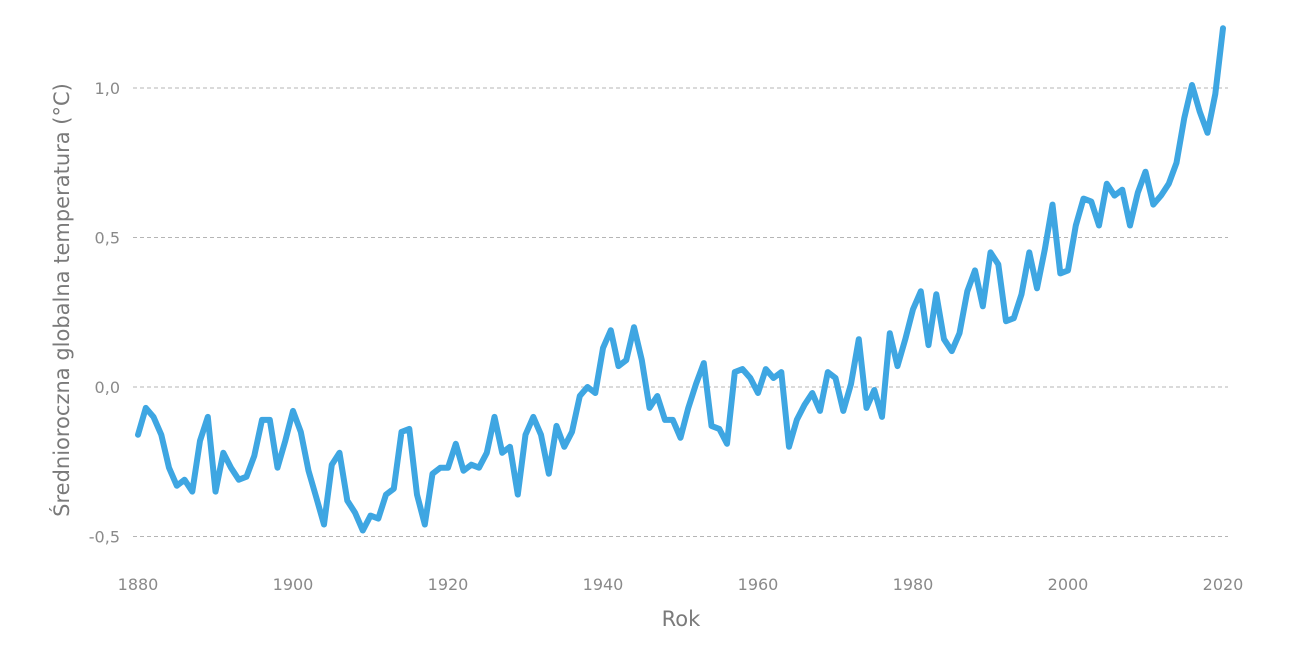 The image size is (1314, 649). Describe the element at coordinates (104, 537) in the screenshot. I see `y-tick-label: -0,5` at that location.